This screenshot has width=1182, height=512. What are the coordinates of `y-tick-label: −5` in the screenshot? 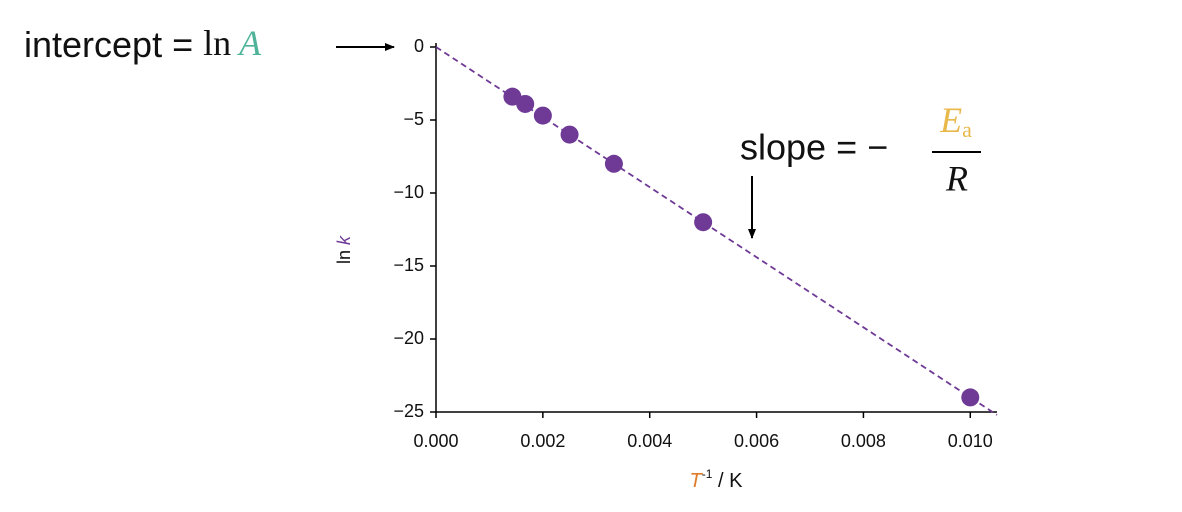 It's located at (413, 119).